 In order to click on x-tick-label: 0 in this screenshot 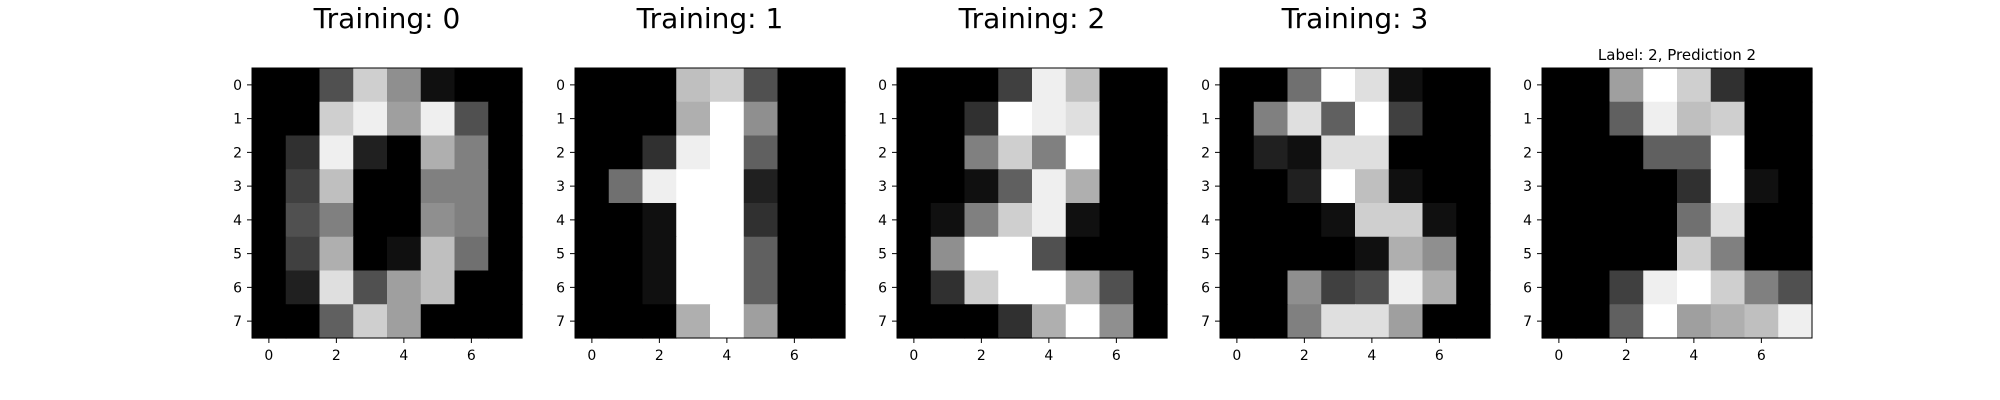, I will do `click(591, 356)`.